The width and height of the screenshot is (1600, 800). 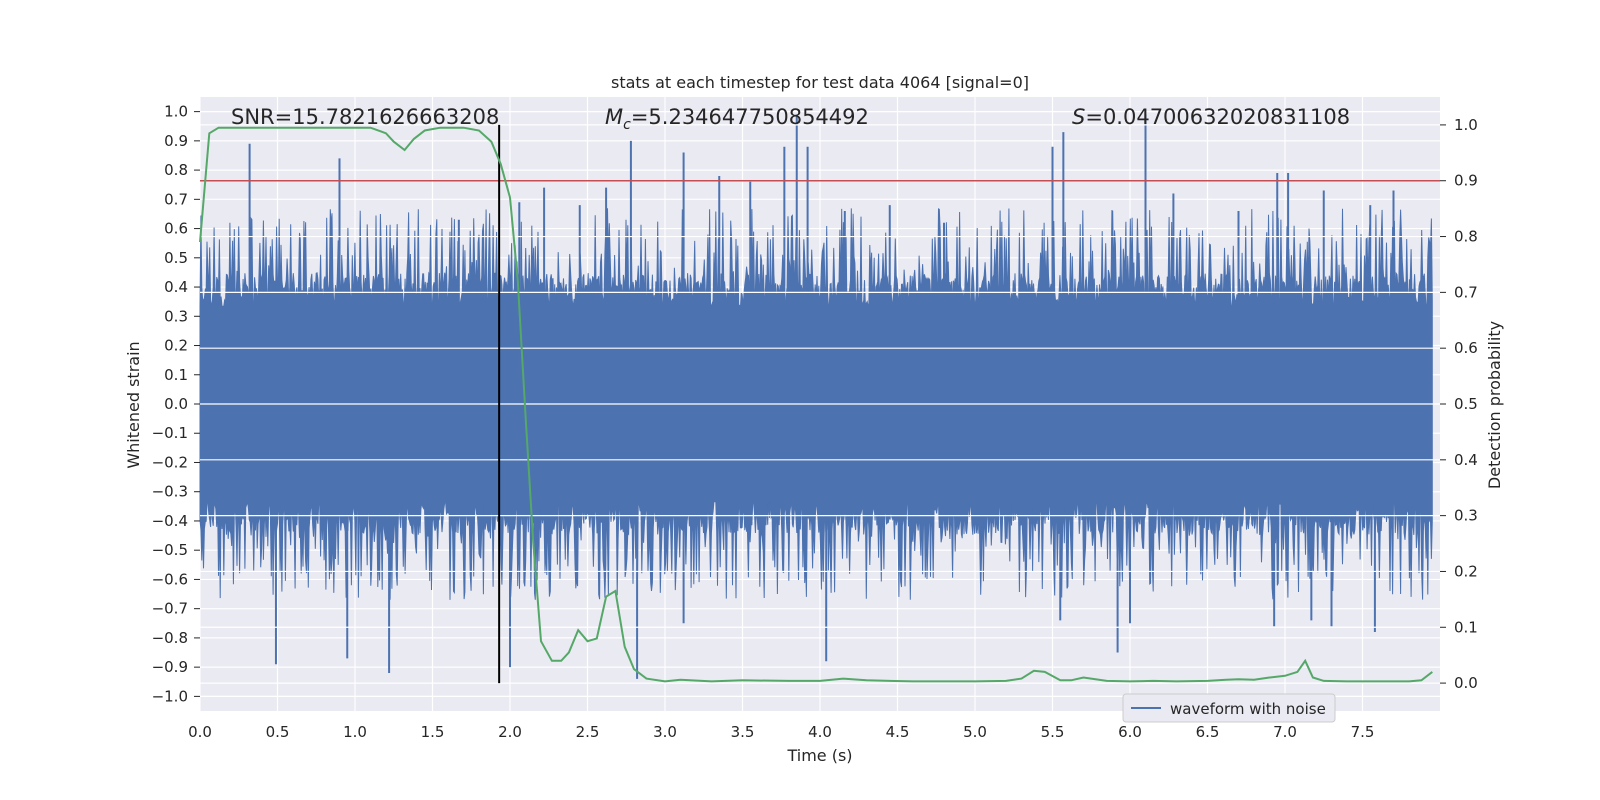 What do you see at coordinates (1466, 516) in the screenshot?
I see `y-tick-label-right: 0.3` at bounding box center [1466, 516].